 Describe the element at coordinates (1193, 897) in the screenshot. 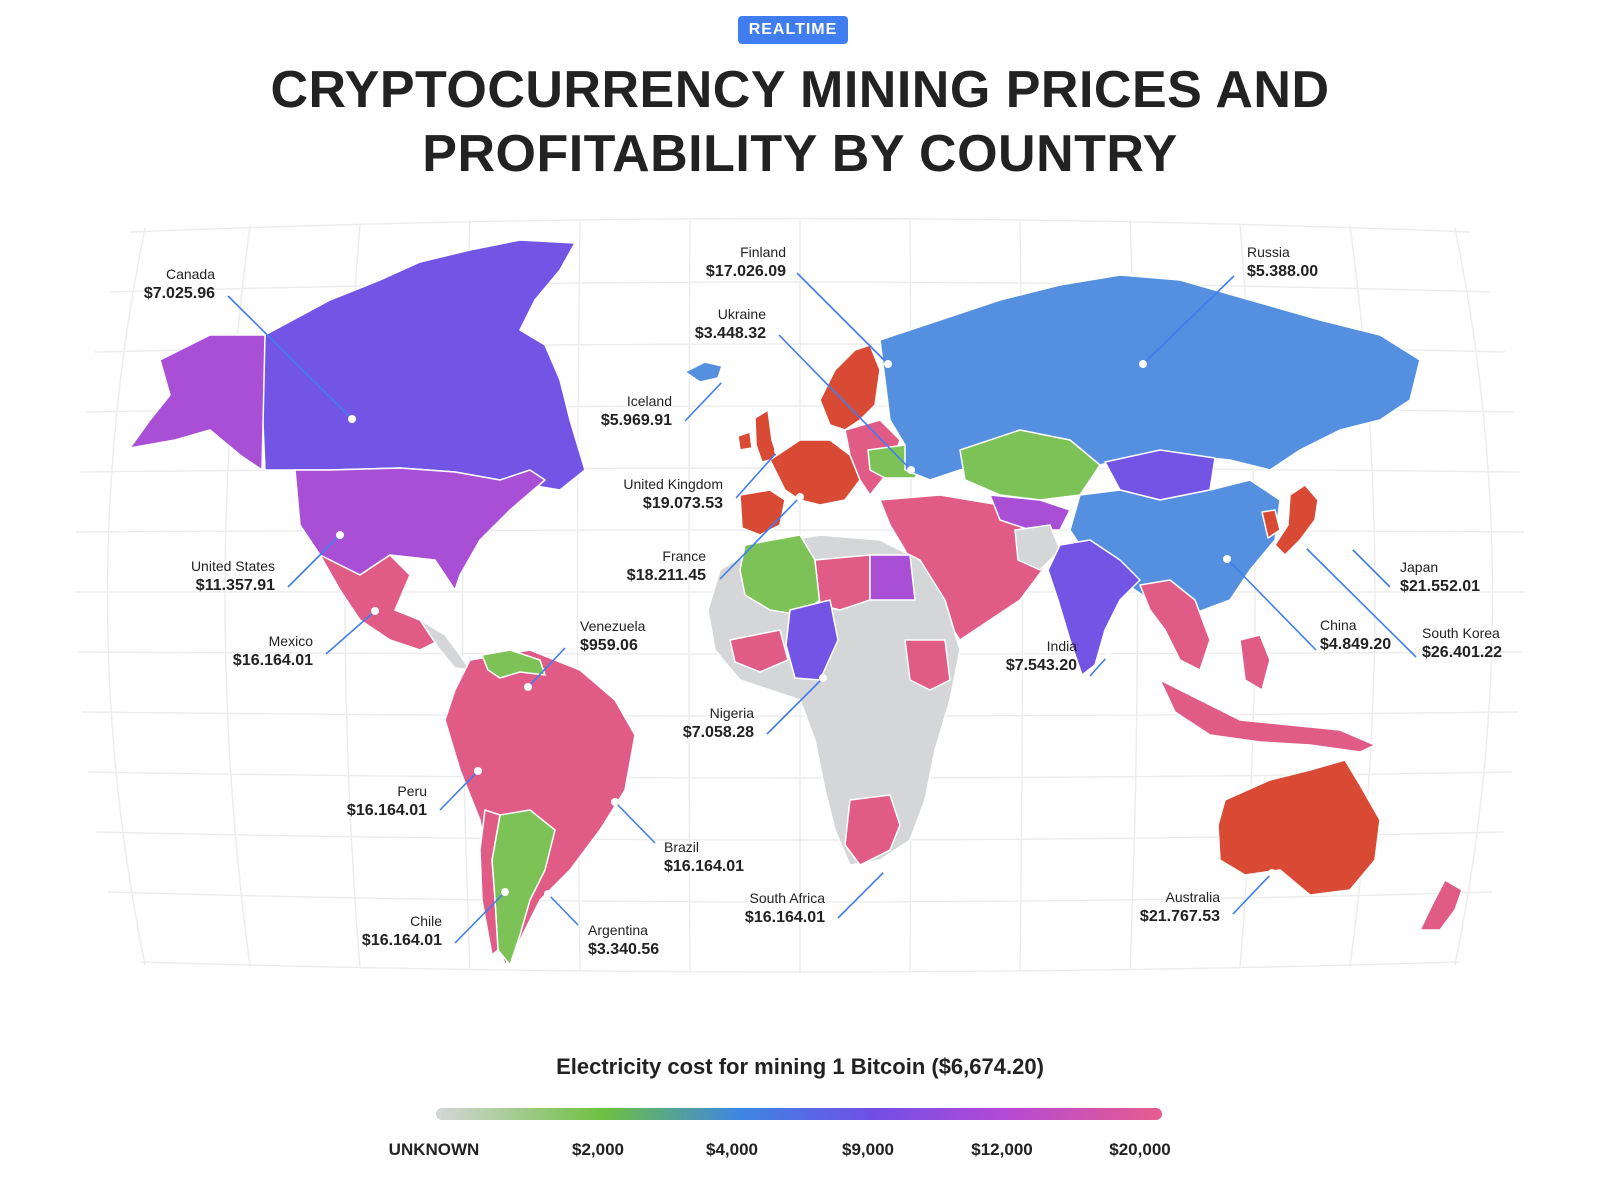

I see `country-name-label: Australia` at that location.